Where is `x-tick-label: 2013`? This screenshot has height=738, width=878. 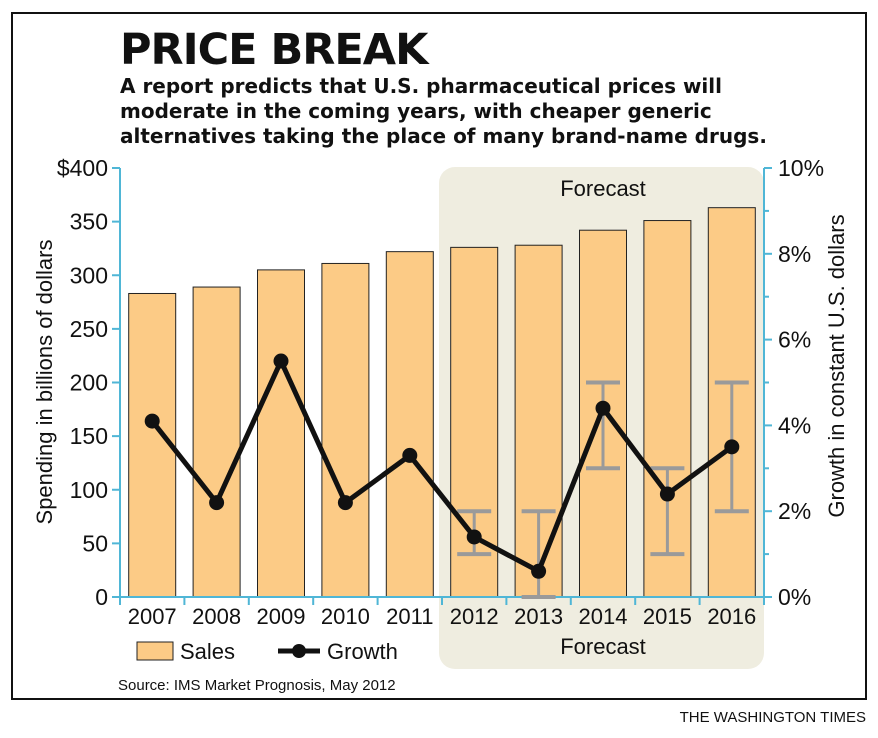
x-tick-label: 2013 is located at coordinates (538, 616).